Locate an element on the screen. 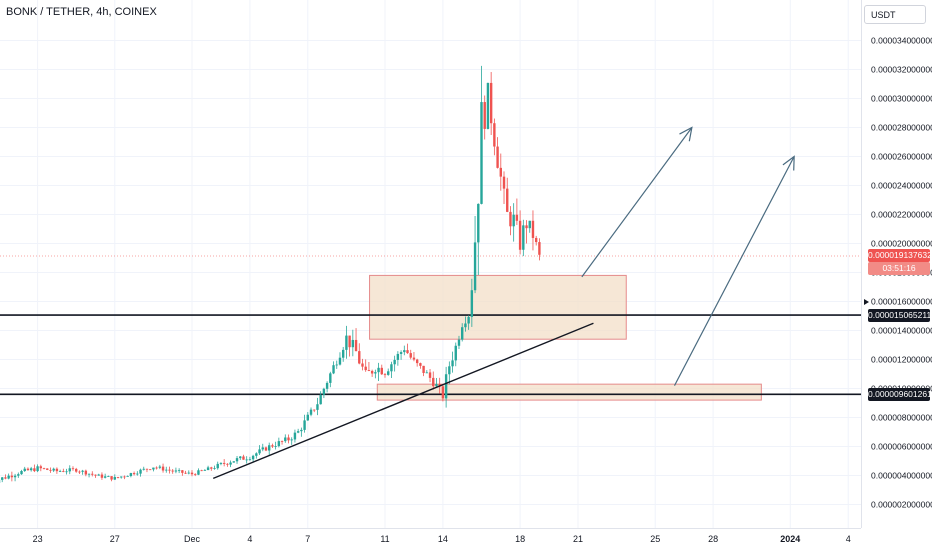 This screenshot has width=932, height=550. x-tick-label: 14 is located at coordinates (443, 539).